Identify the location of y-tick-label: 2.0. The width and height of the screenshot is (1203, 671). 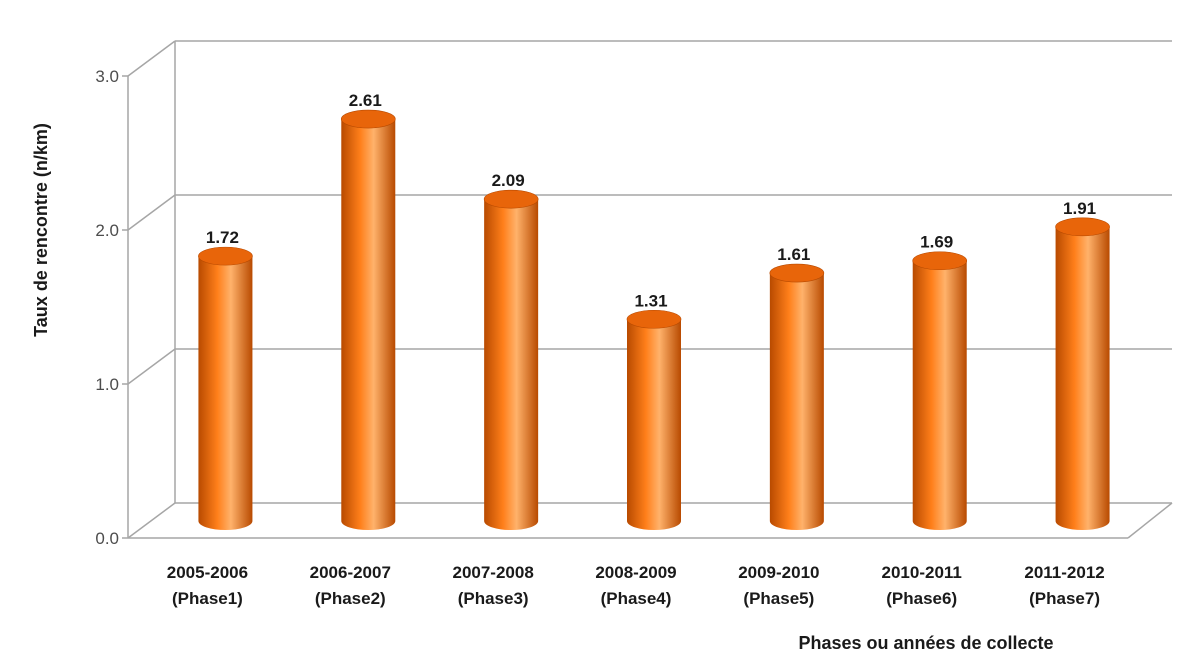
(107, 230).